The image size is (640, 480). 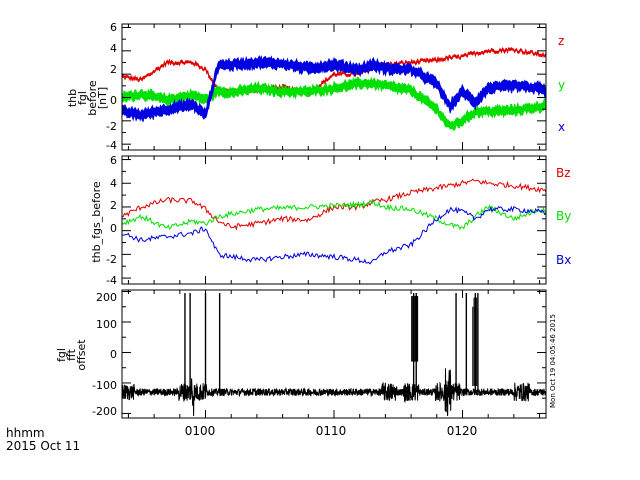 What do you see at coordinates (563, 216) in the screenshot?
I see `legend-by-label: By` at bounding box center [563, 216].